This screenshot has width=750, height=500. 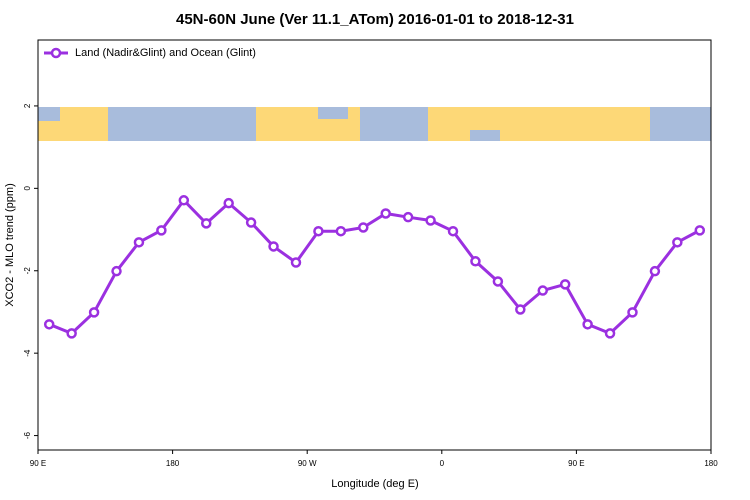 What do you see at coordinates (27, 353) in the screenshot?
I see `y-tick-label: -4` at bounding box center [27, 353].